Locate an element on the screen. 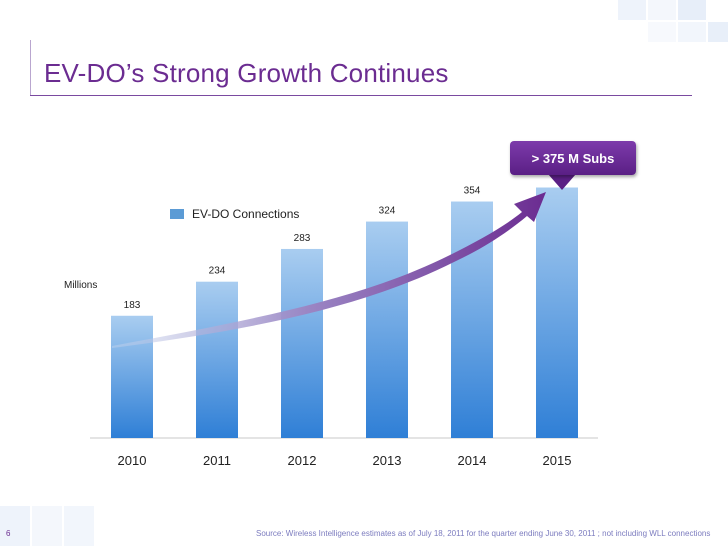 This screenshot has height=546, width=728. bar-2010 is located at coordinates (132, 376).